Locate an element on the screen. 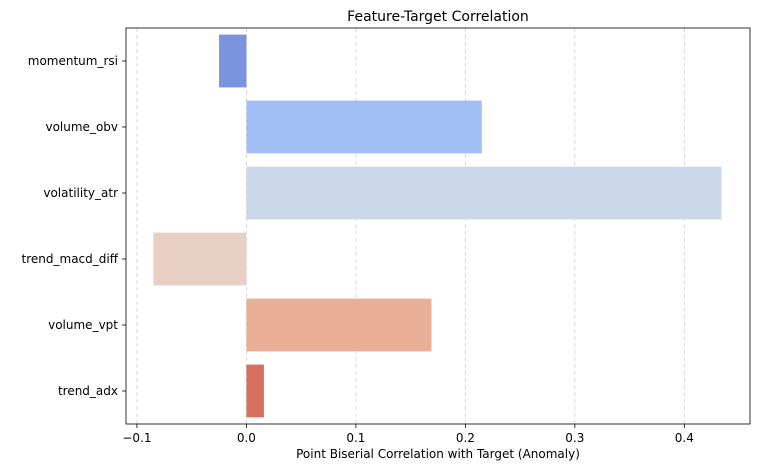  x-tick-label: 0.1 is located at coordinates (355, 438).